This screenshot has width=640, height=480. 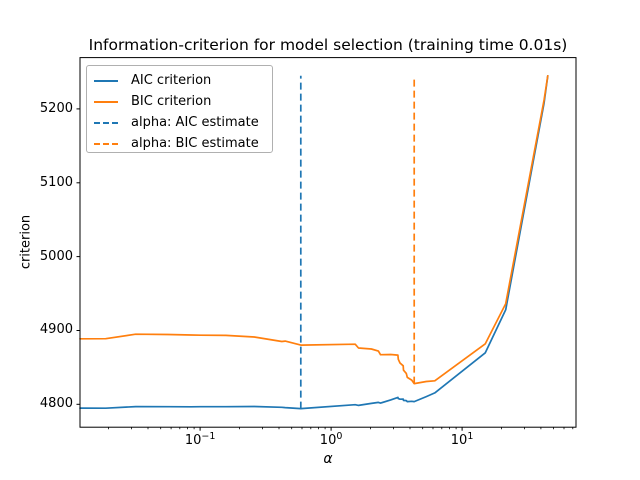 I want to click on y-tick-label: 4800, so click(x=56, y=404).